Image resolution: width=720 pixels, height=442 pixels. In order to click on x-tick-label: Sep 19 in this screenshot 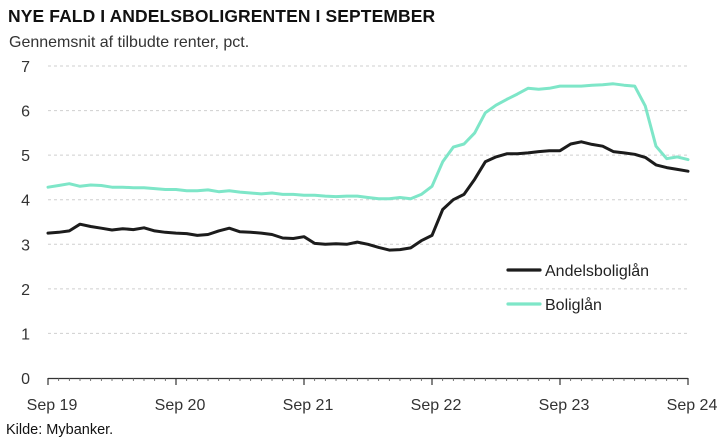, I will do `click(52, 405)`.